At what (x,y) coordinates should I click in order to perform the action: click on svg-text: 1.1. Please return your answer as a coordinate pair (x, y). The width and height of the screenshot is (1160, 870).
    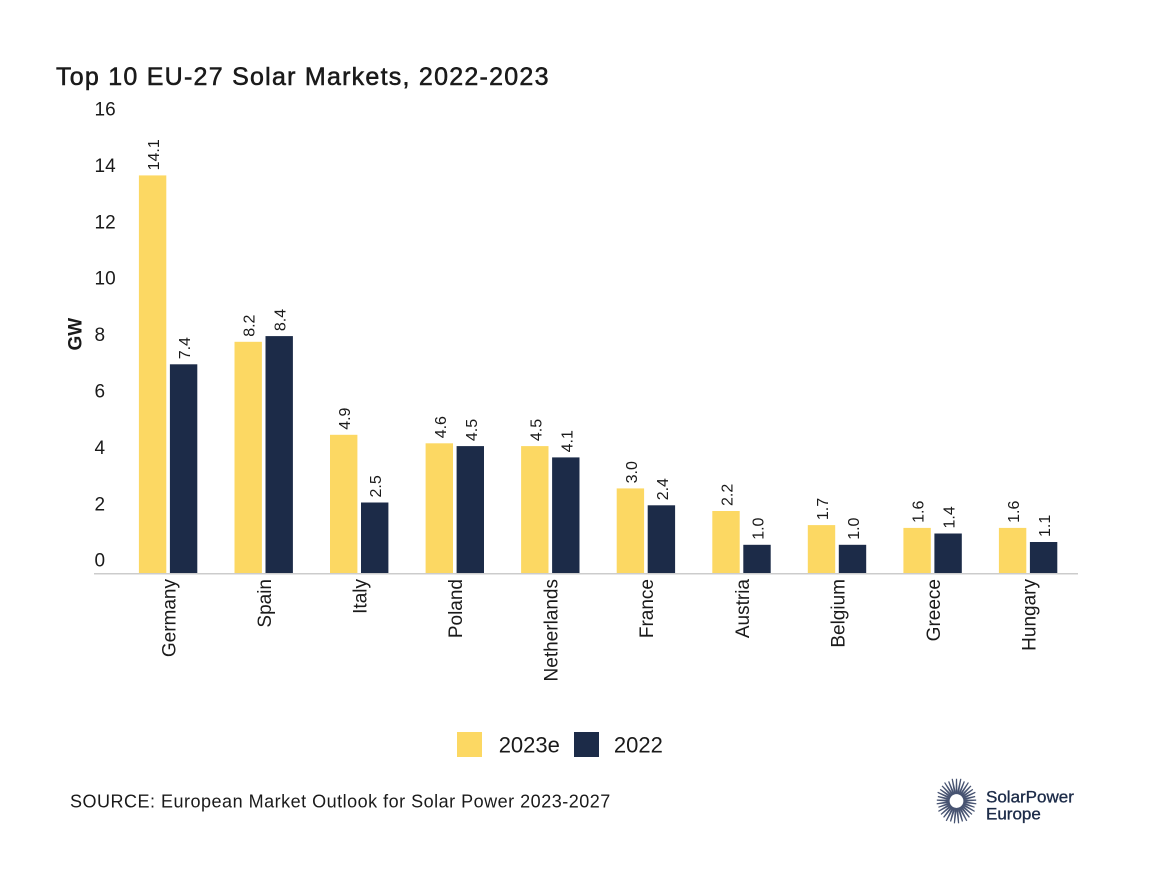
    Looking at the image, I should click on (1045, 526).